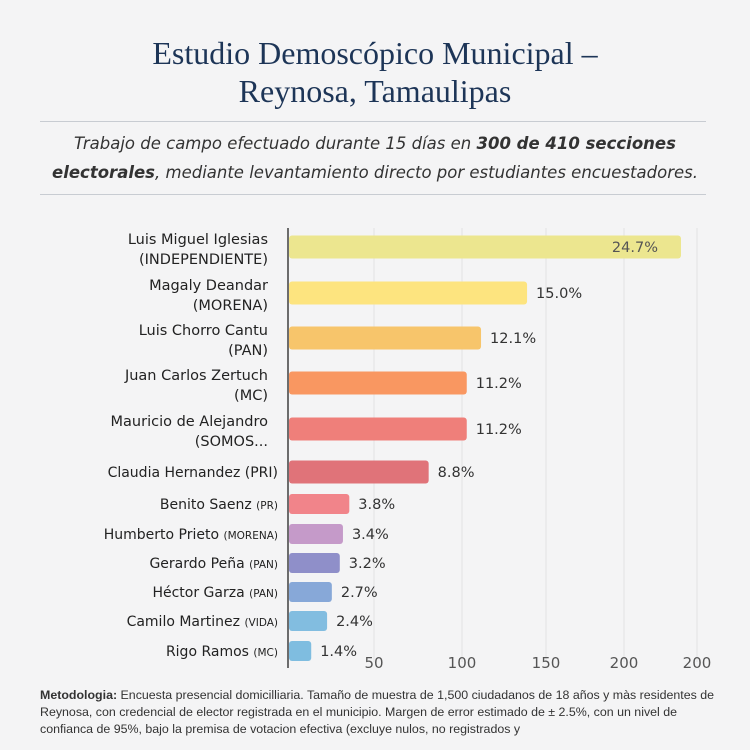 This screenshot has width=750, height=750. I want to click on category-label: Humberto Prieto (MORENA), so click(191, 535).